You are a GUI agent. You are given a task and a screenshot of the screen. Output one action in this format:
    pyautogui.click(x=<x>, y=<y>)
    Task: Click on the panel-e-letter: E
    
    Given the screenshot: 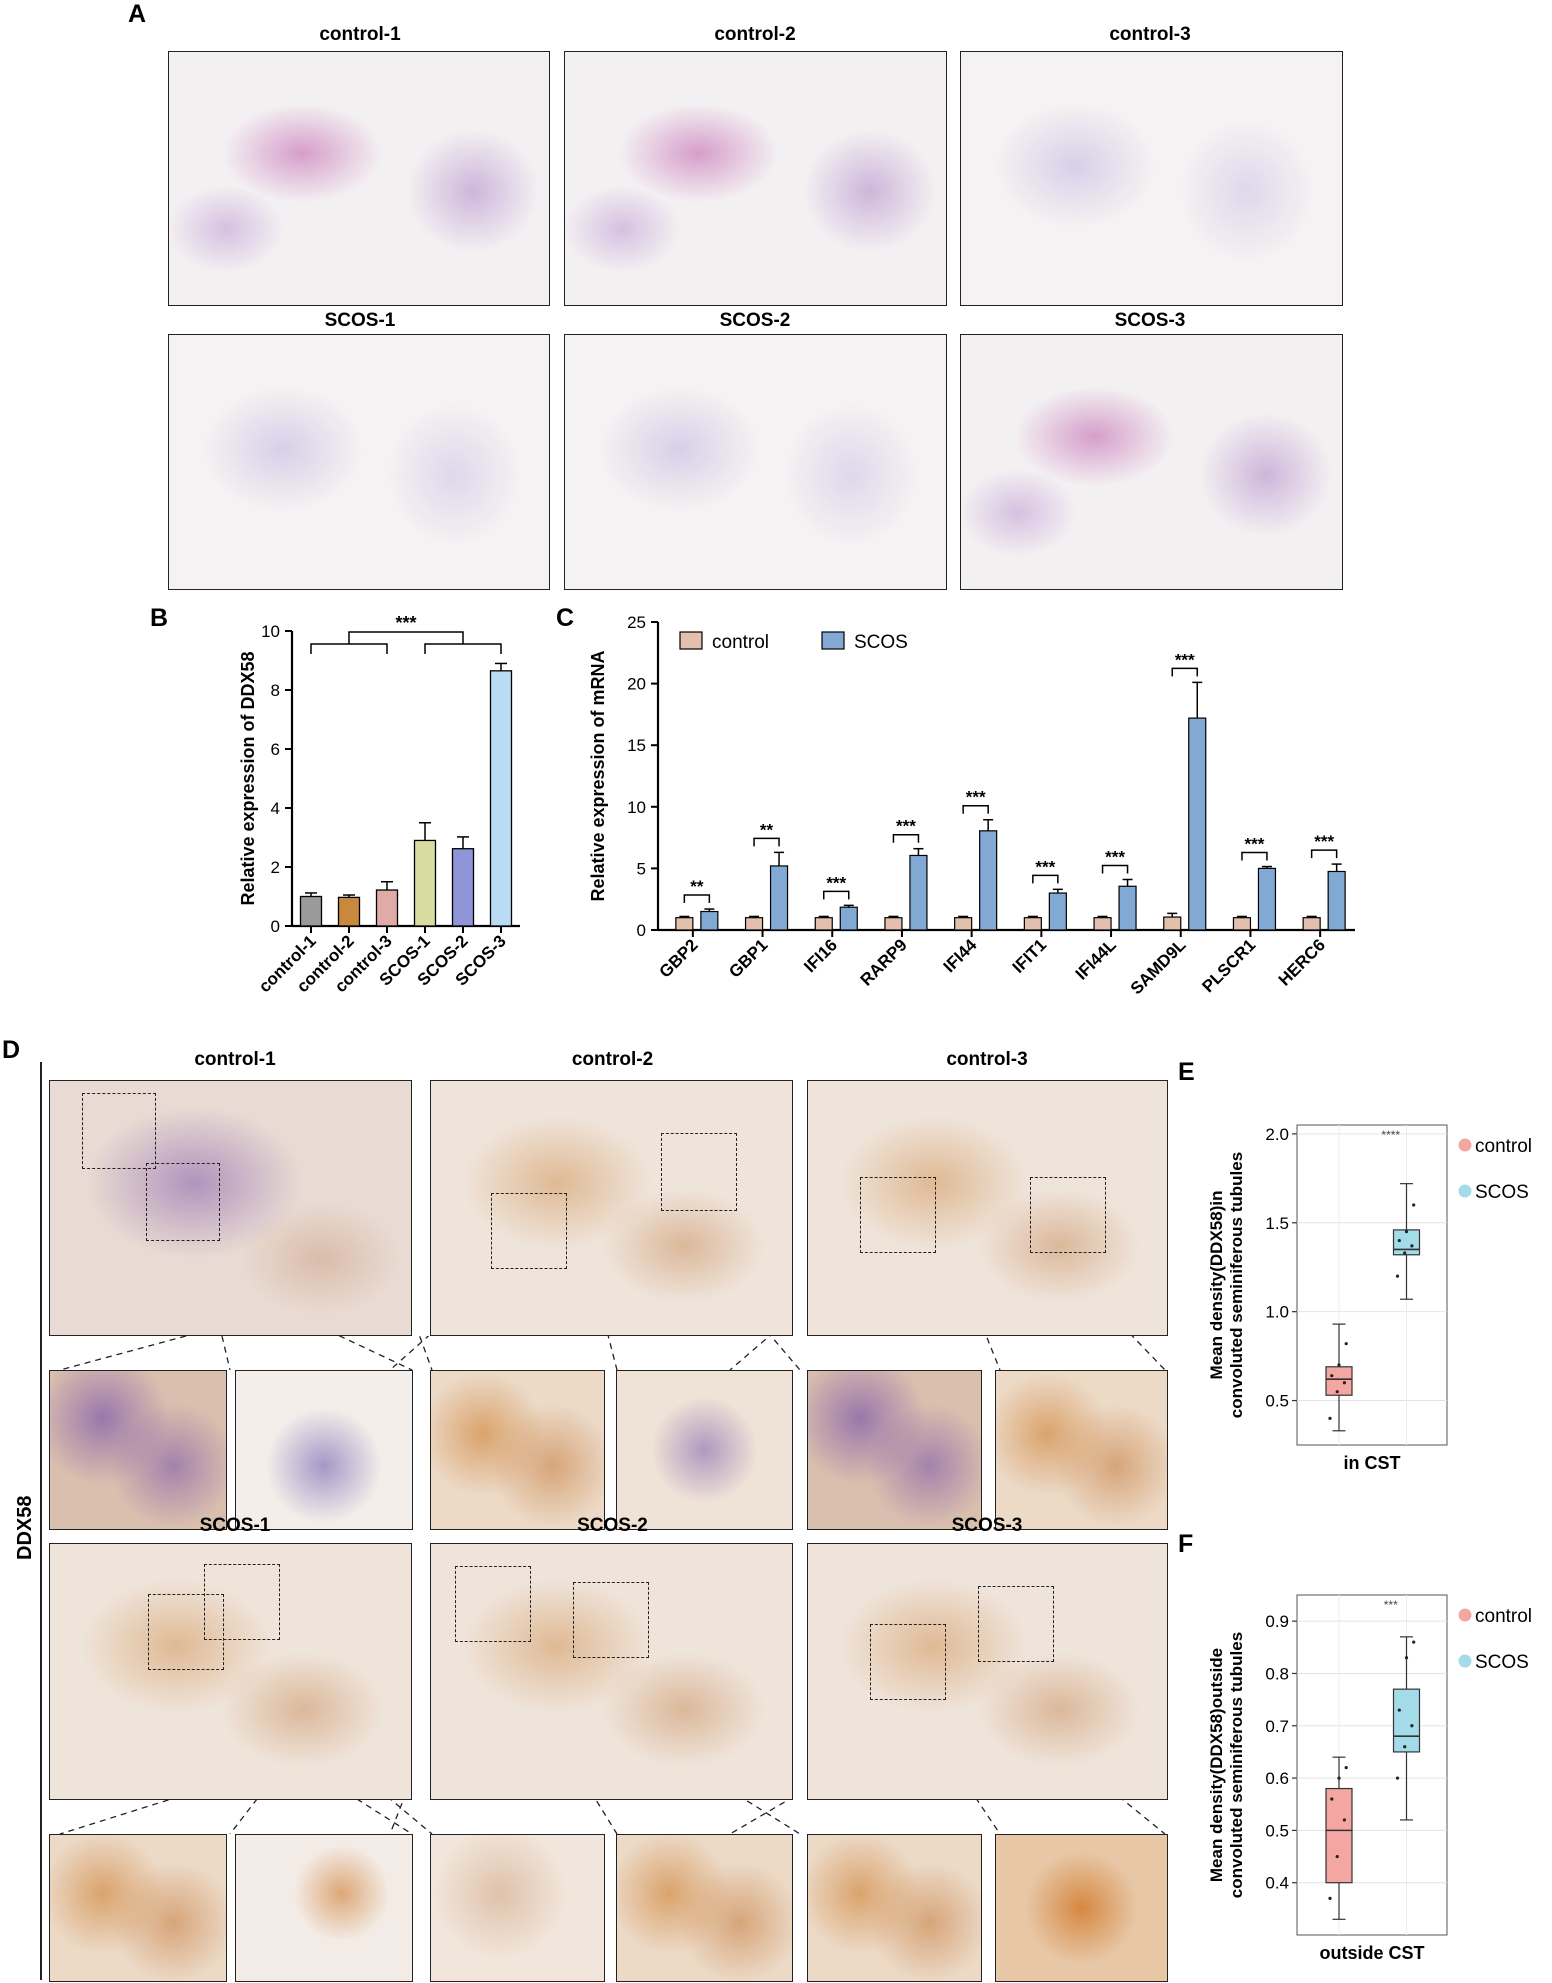 What is the action you would take?
    pyautogui.click(x=1186, y=1072)
    